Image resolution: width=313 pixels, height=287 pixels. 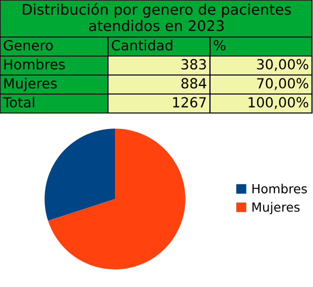 What do you see at coordinates (278, 103) in the screenshot?
I see `text: 100,00%` at bounding box center [278, 103].